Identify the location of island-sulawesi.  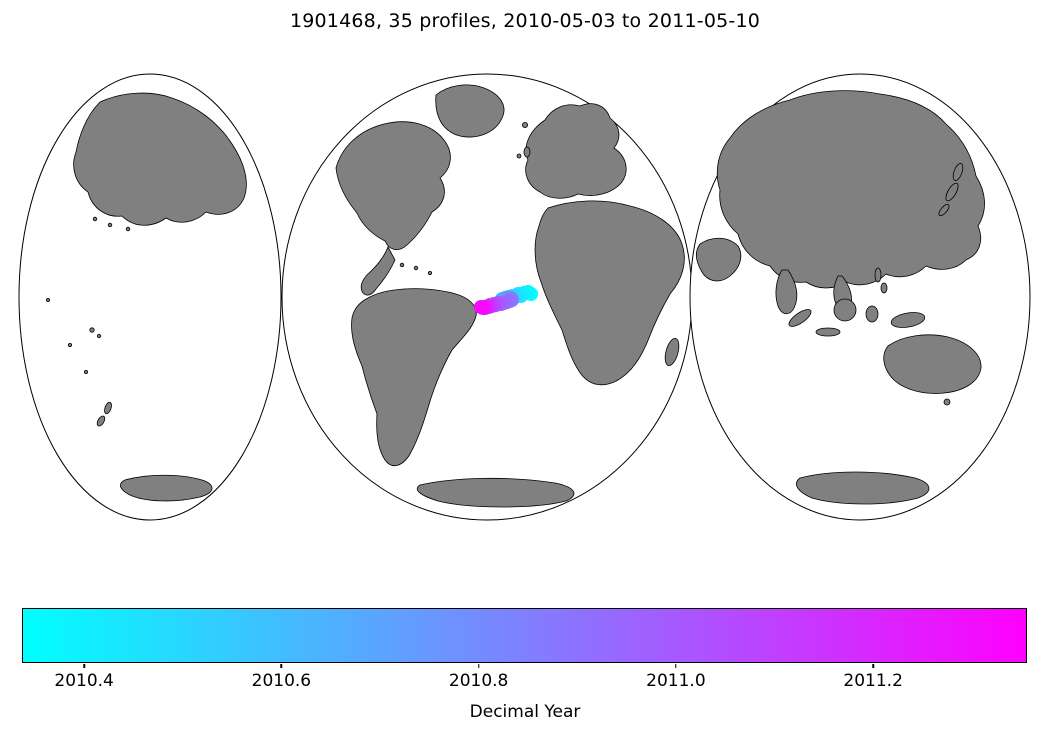
(872, 314).